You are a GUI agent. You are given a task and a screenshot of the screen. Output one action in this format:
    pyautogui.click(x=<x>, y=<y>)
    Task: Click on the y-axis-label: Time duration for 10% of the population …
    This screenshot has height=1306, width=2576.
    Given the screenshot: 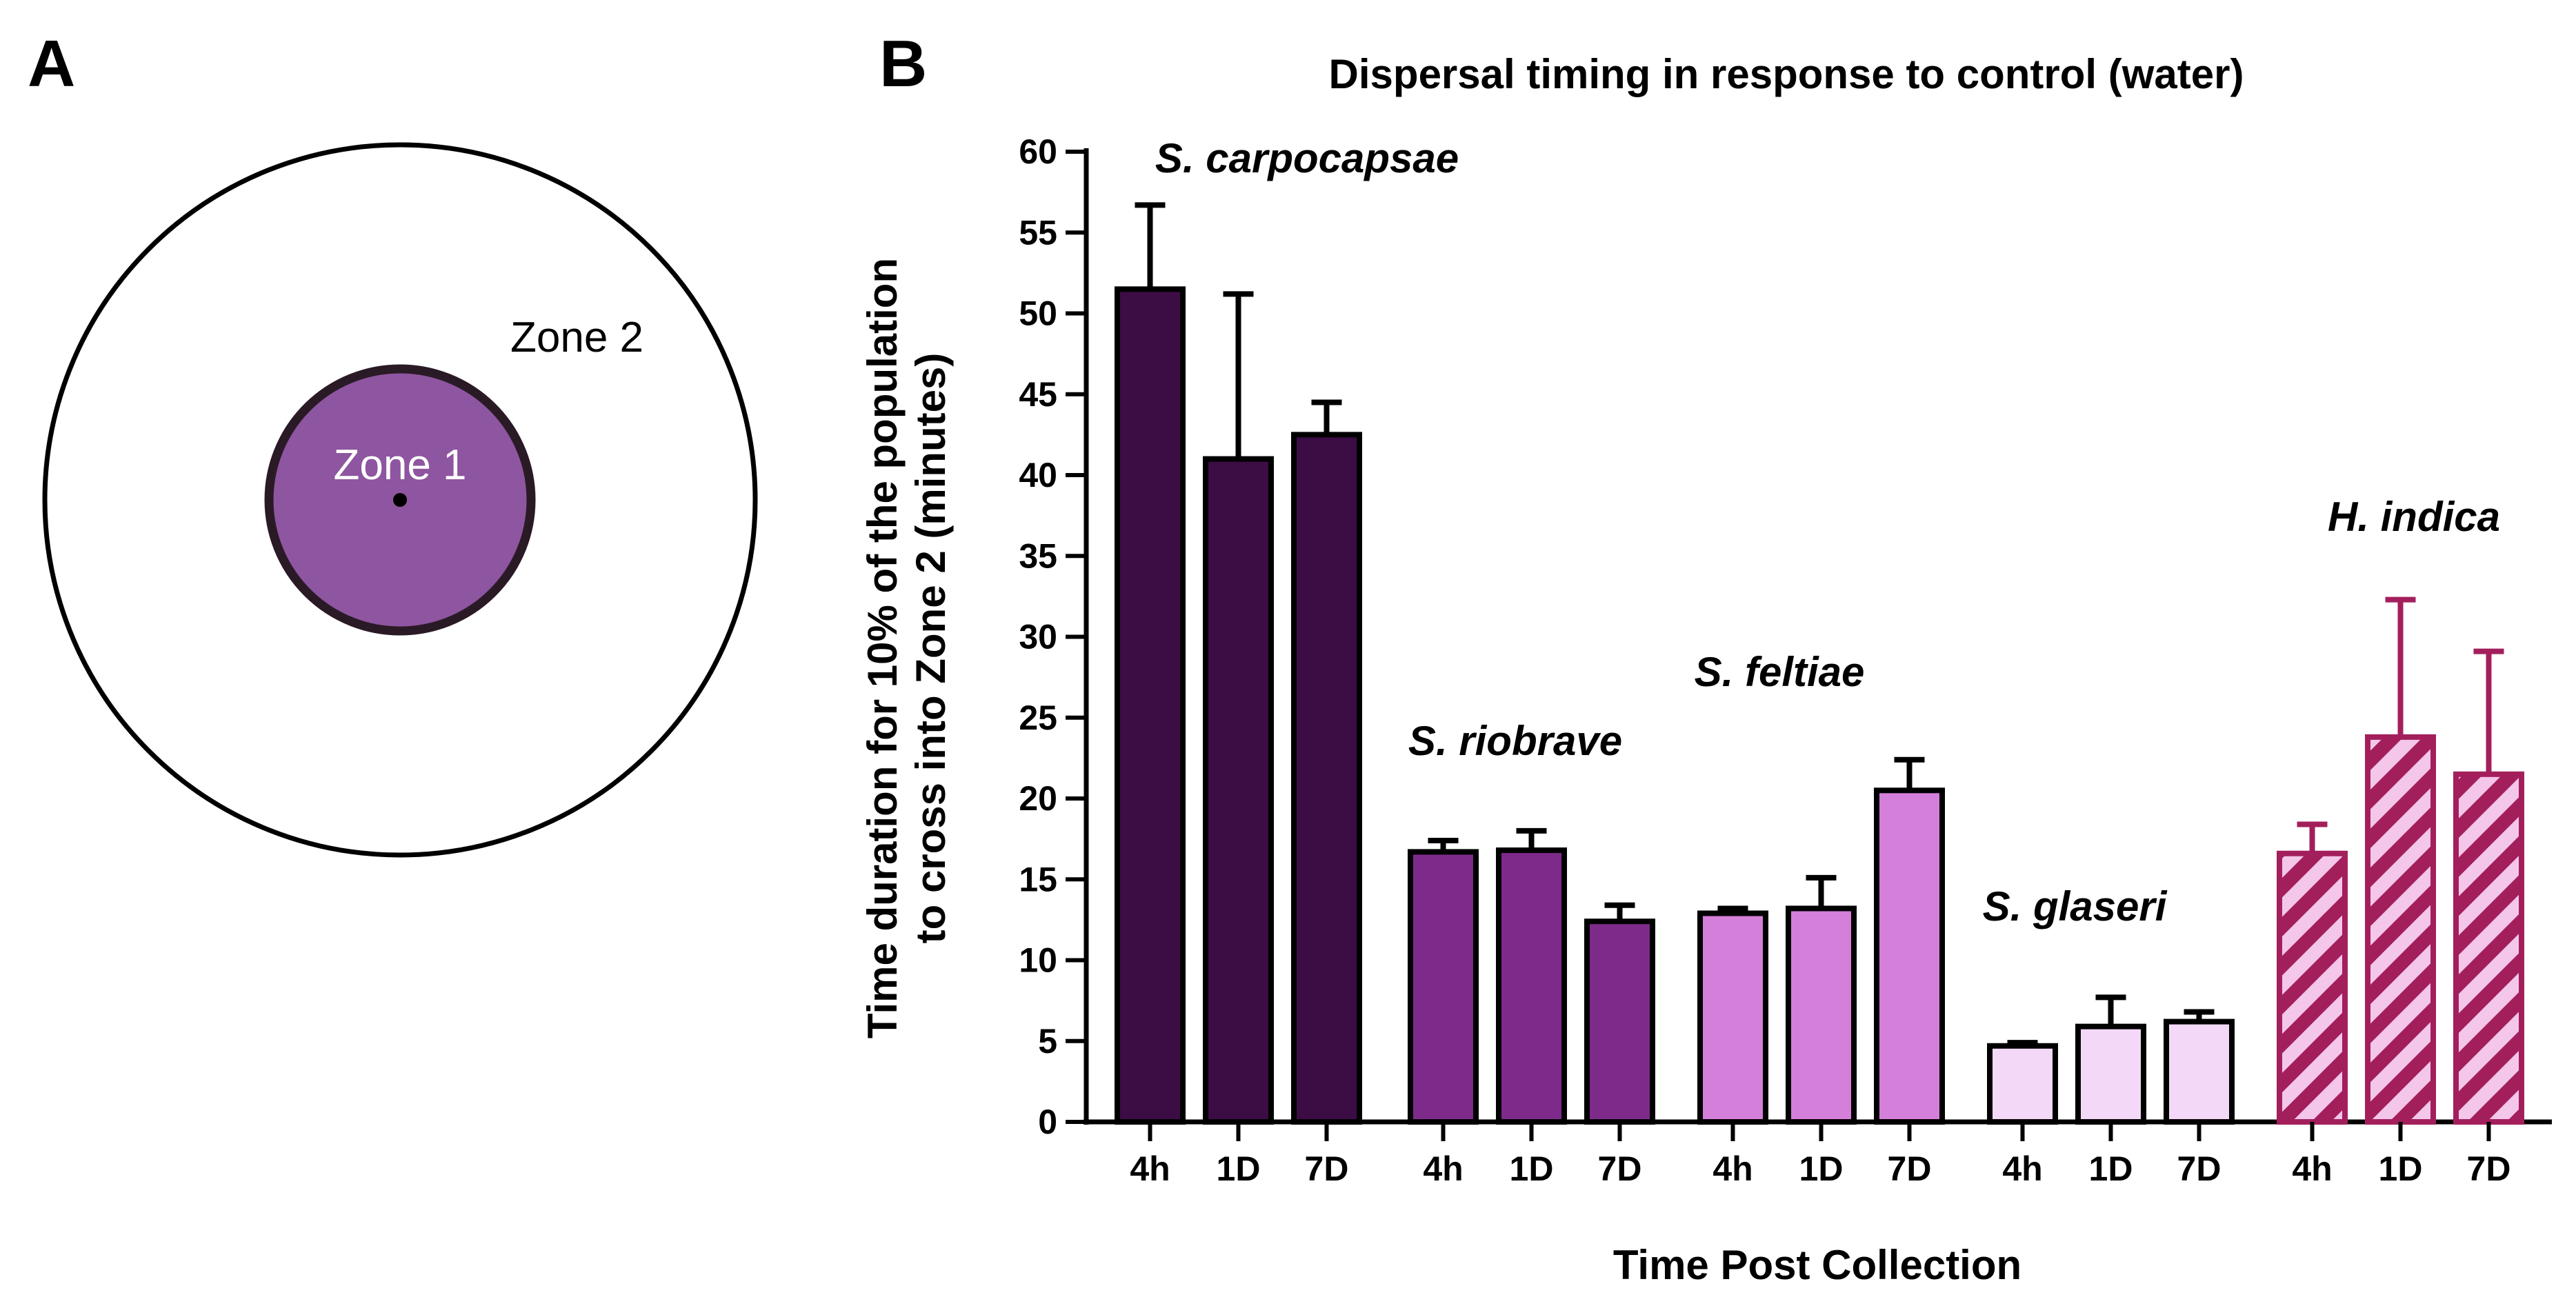 What is the action you would take?
    pyautogui.click(x=906, y=648)
    